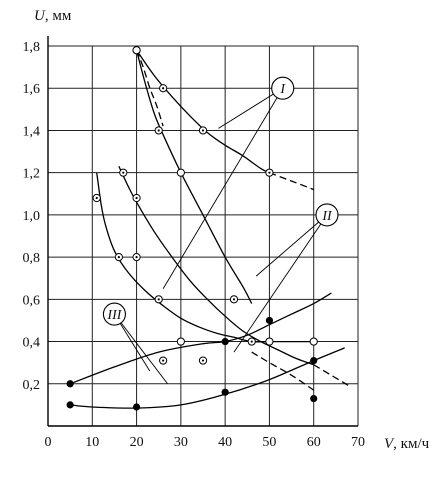  Describe the element at coordinates (92, 442) in the screenshot. I see `x-tick-label: 10` at that location.